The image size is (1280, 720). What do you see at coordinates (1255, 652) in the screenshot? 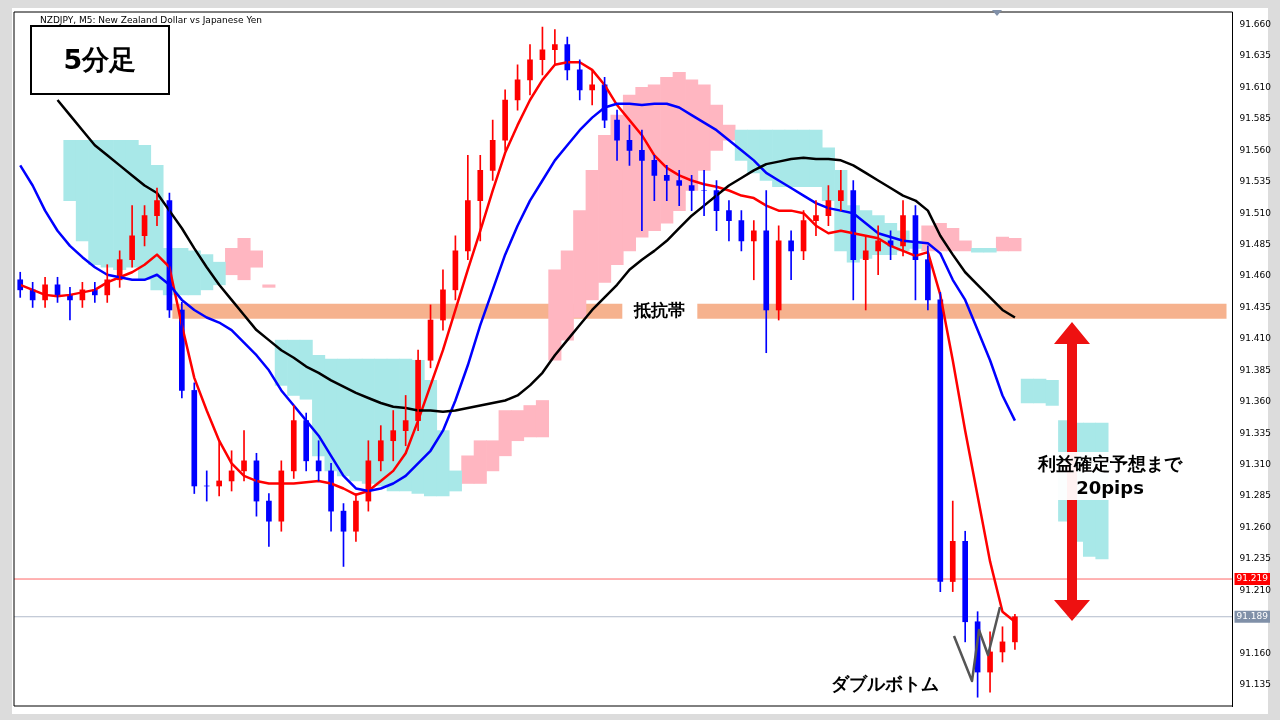
I see `y-tick-label: 91.160` at bounding box center [1255, 652].